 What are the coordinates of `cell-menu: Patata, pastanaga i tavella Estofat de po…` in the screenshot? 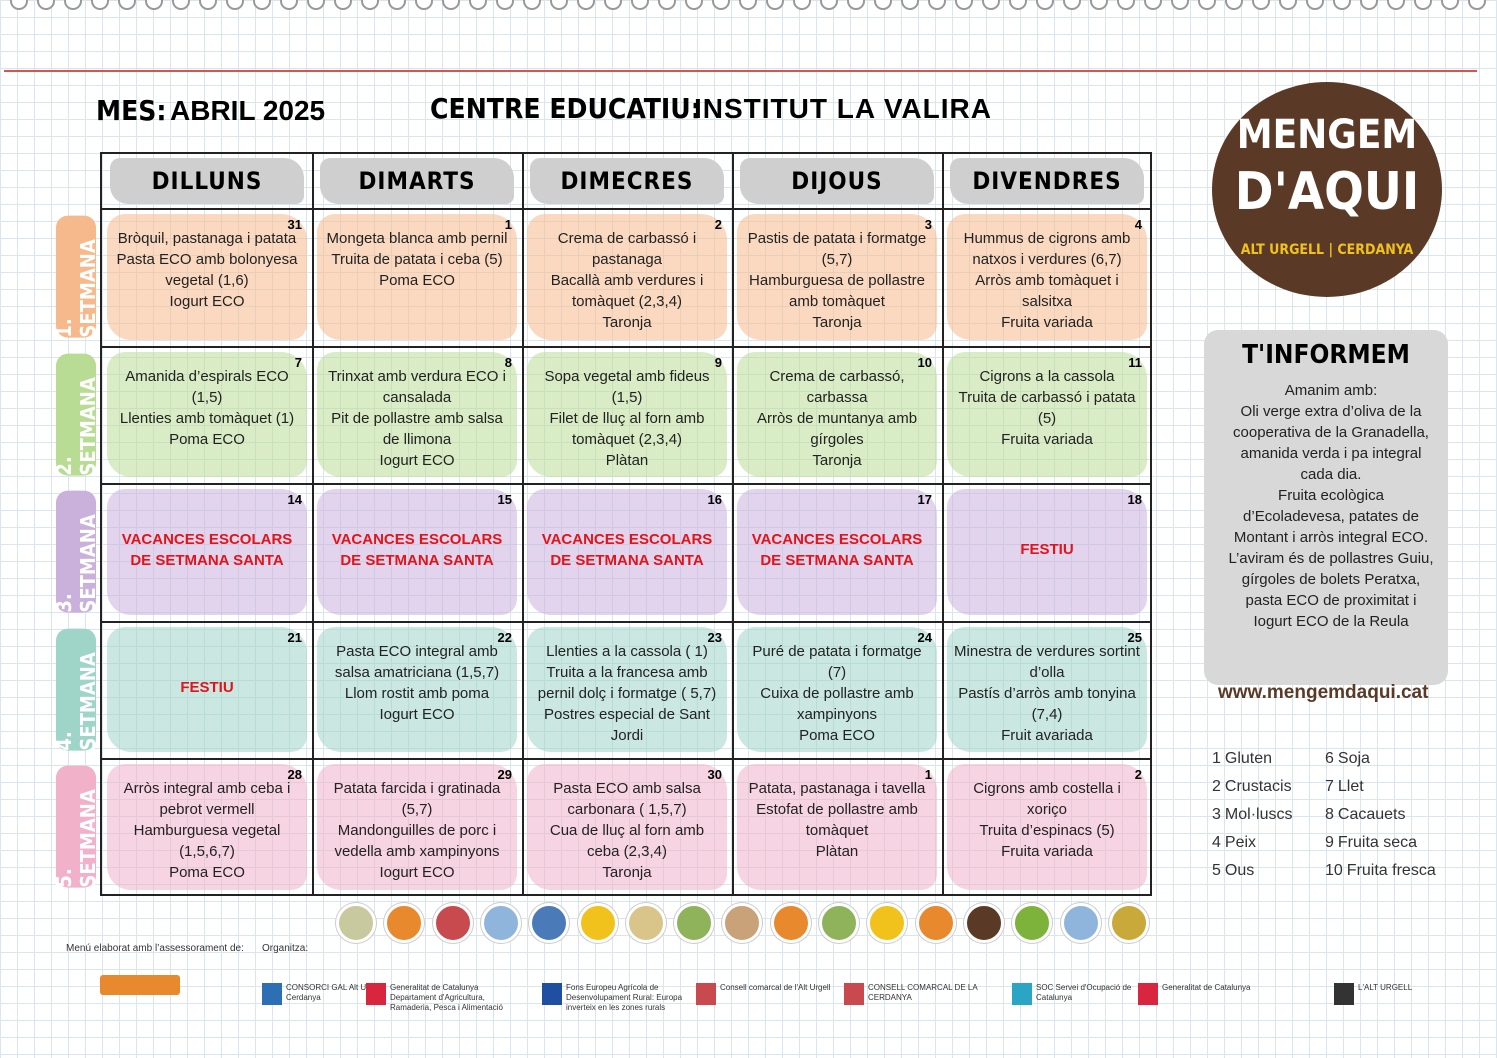 It's located at (837, 835).